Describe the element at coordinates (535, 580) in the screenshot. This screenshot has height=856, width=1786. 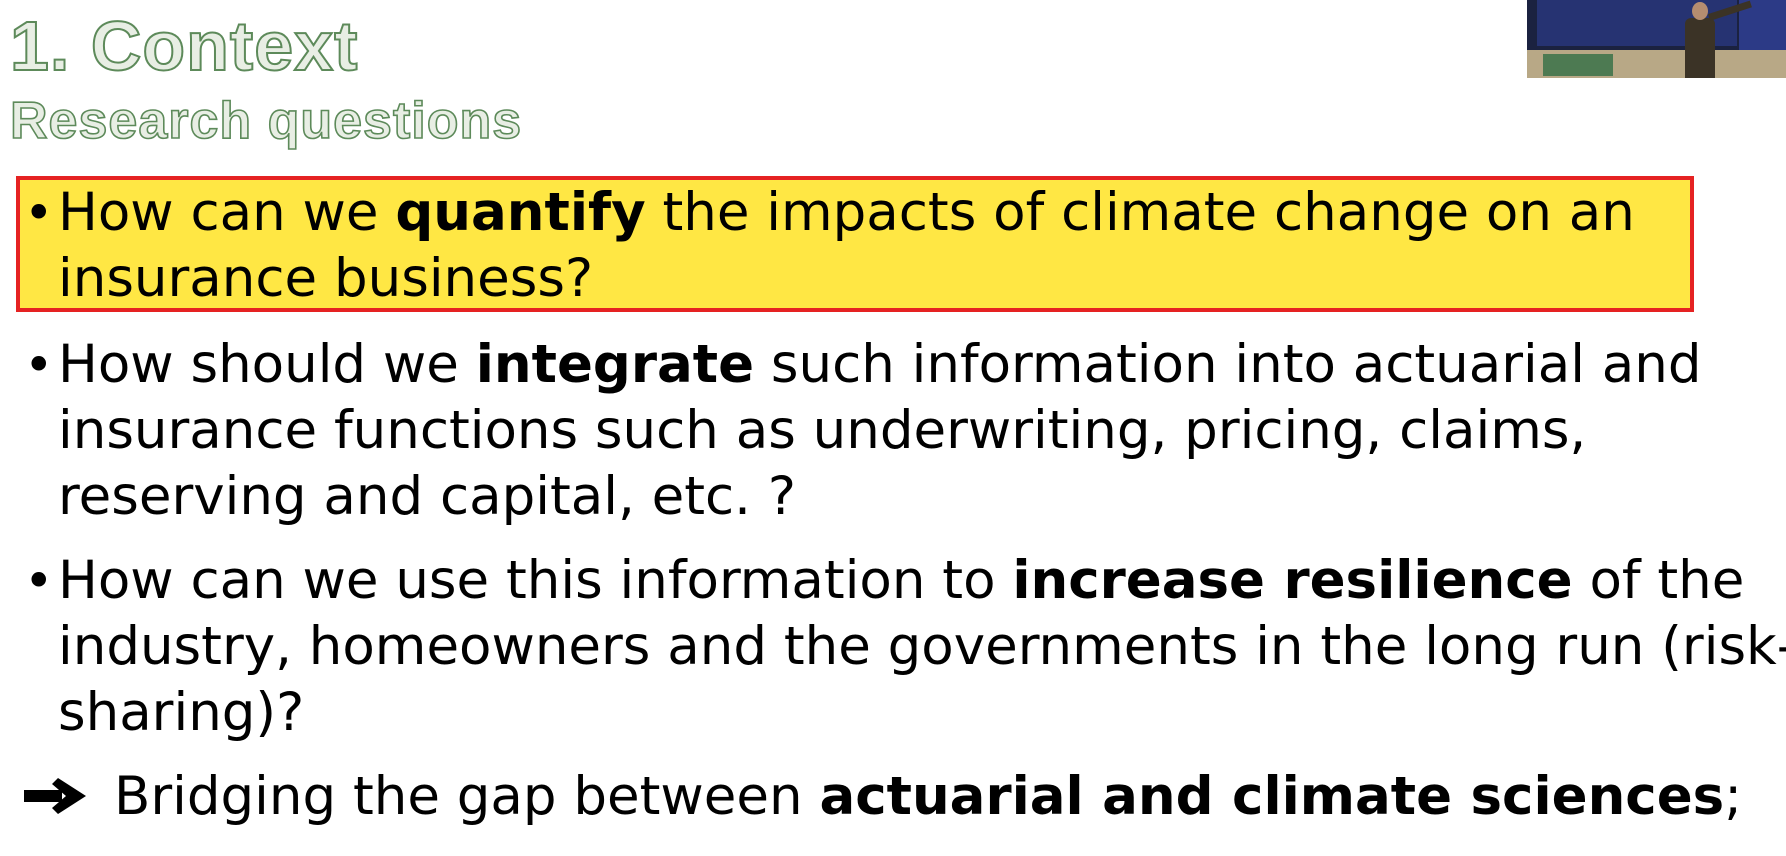
I see `bullet-text: How can we use this information to` at that location.